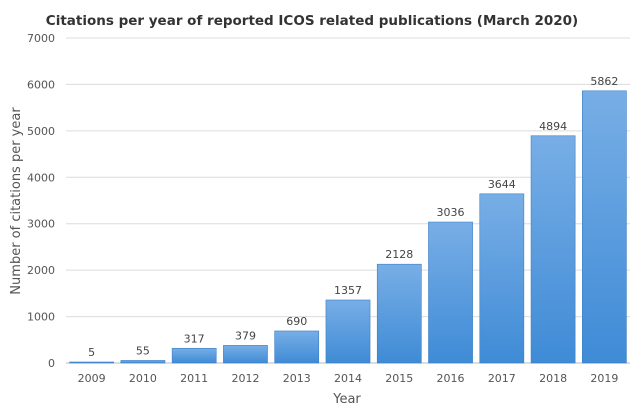 This screenshot has width=640, height=418. Describe the element at coordinates (41, 38) in the screenshot. I see `y-tick-label: 7000` at that location.